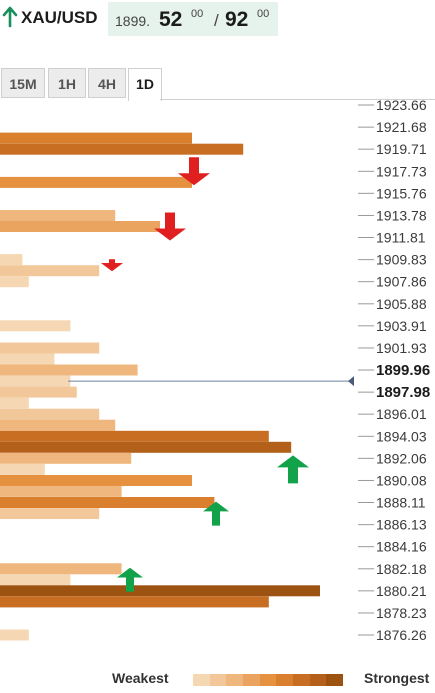 This screenshot has height=693, width=435. Describe the element at coordinates (401, 260) in the screenshot. I see `price-level-label: 1909.83` at that location.